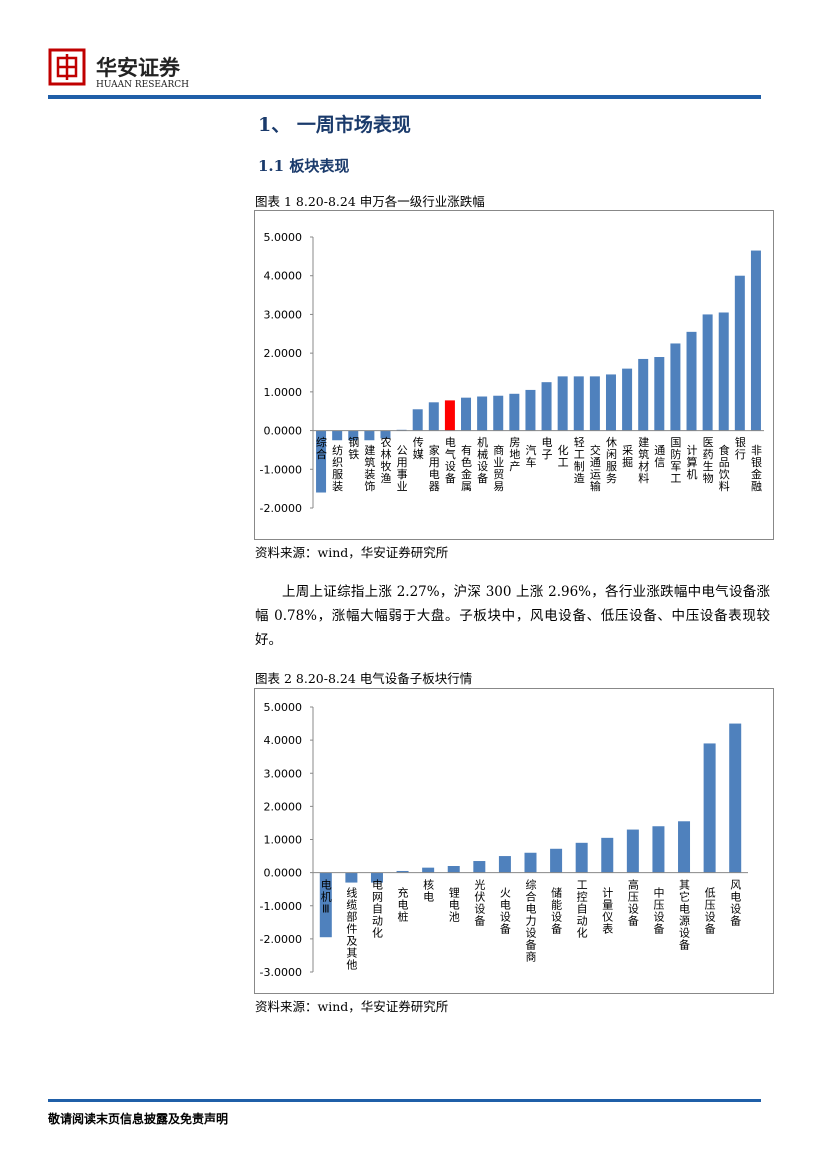 The image size is (827, 1169). Describe the element at coordinates (498, 467) in the screenshot. I see `x-tick-label: 商业贸易` at that location.